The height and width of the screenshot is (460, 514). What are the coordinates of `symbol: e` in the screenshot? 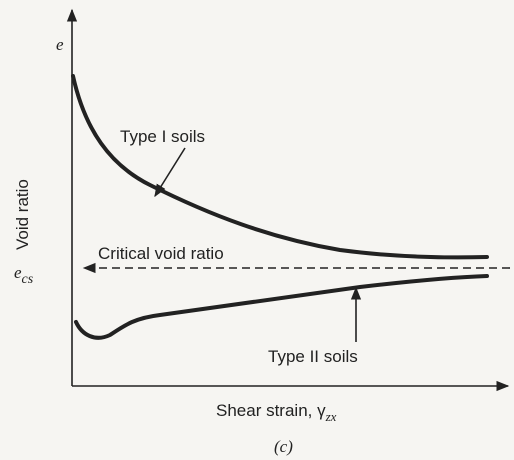 It's located at (18, 272).